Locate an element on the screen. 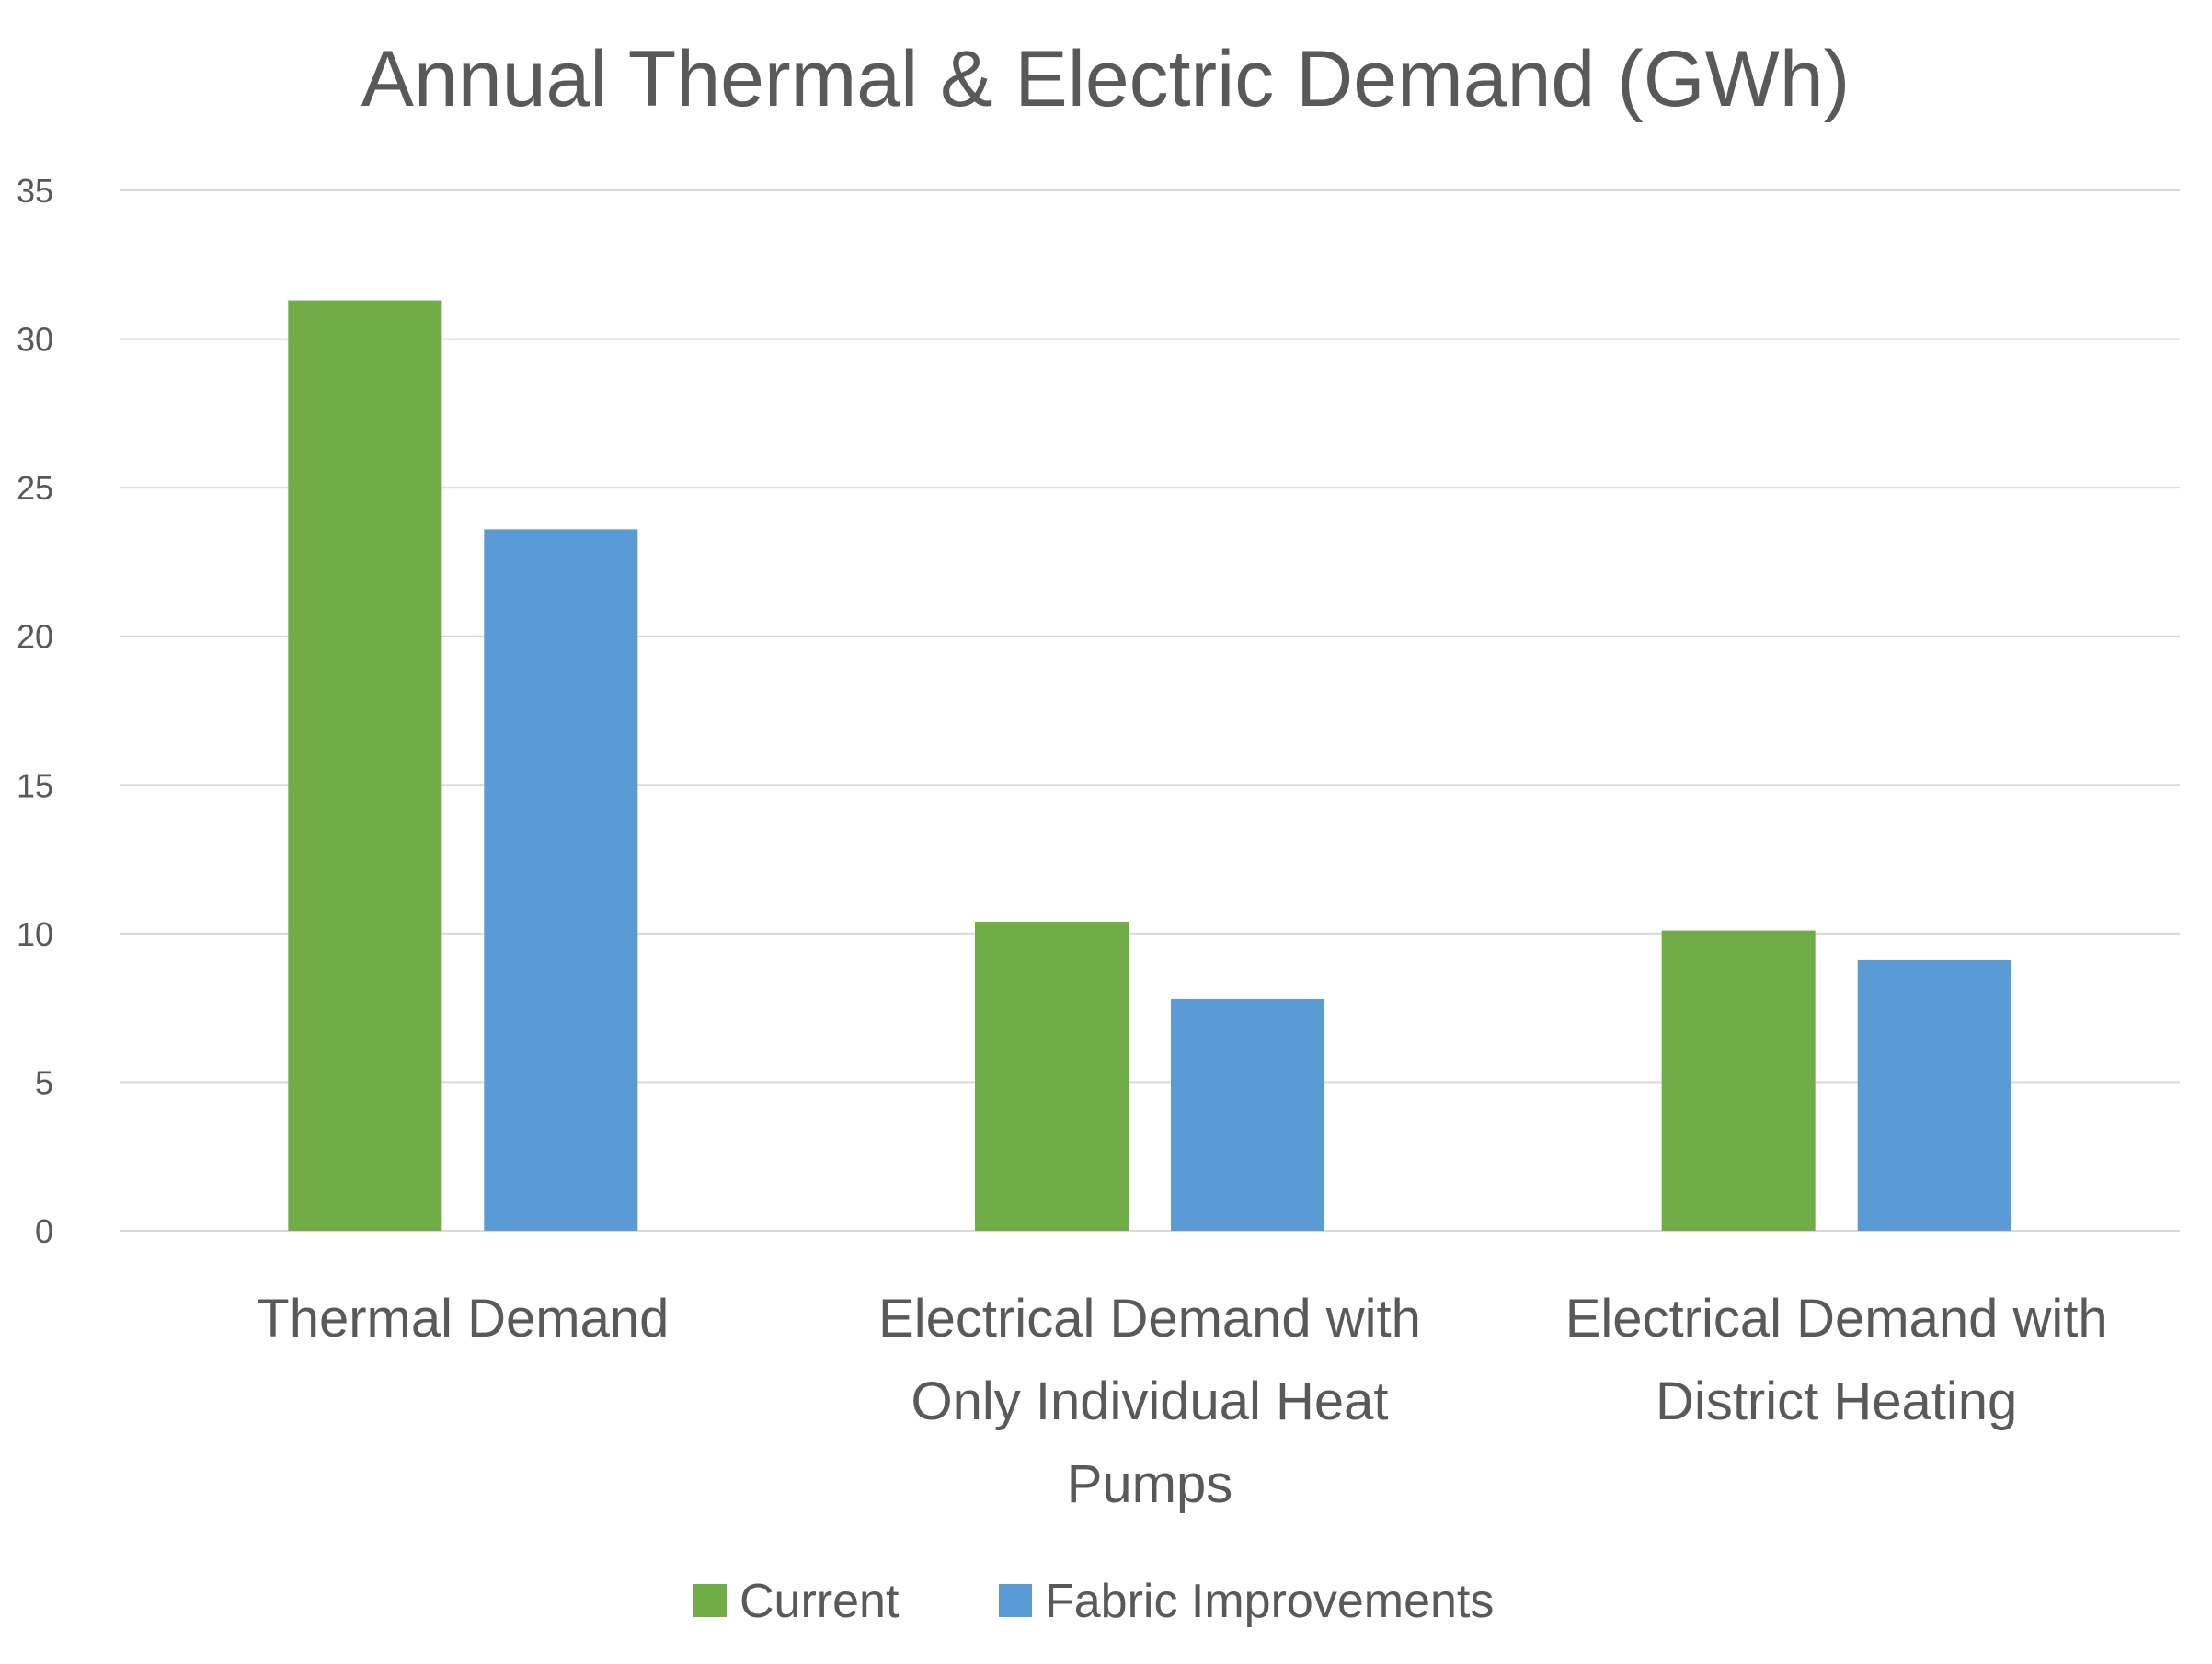  chart-title: Annual Thermal & Electric Demand (GWh) is located at coordinates (1106, 79).